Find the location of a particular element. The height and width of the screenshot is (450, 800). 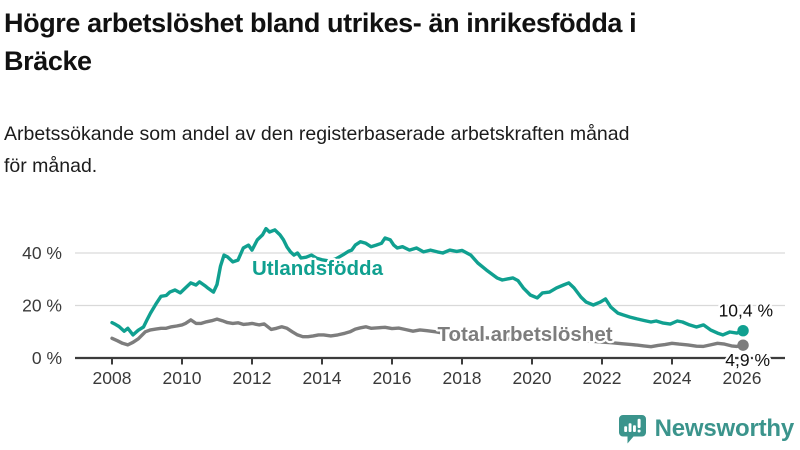

x-axis-label: 2012 is located at coordinates (252, 378).